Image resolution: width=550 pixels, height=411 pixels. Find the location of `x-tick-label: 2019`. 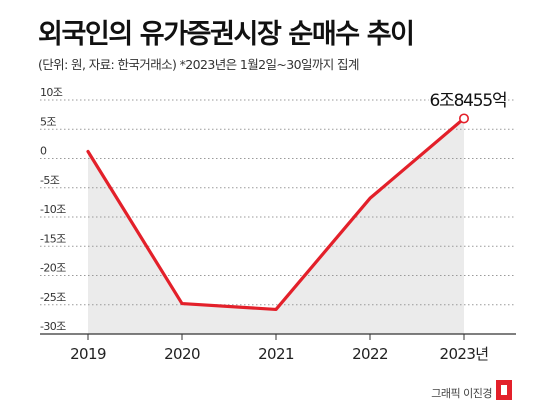

x-tick-label: 2019 is located at coordinates (88, 354).